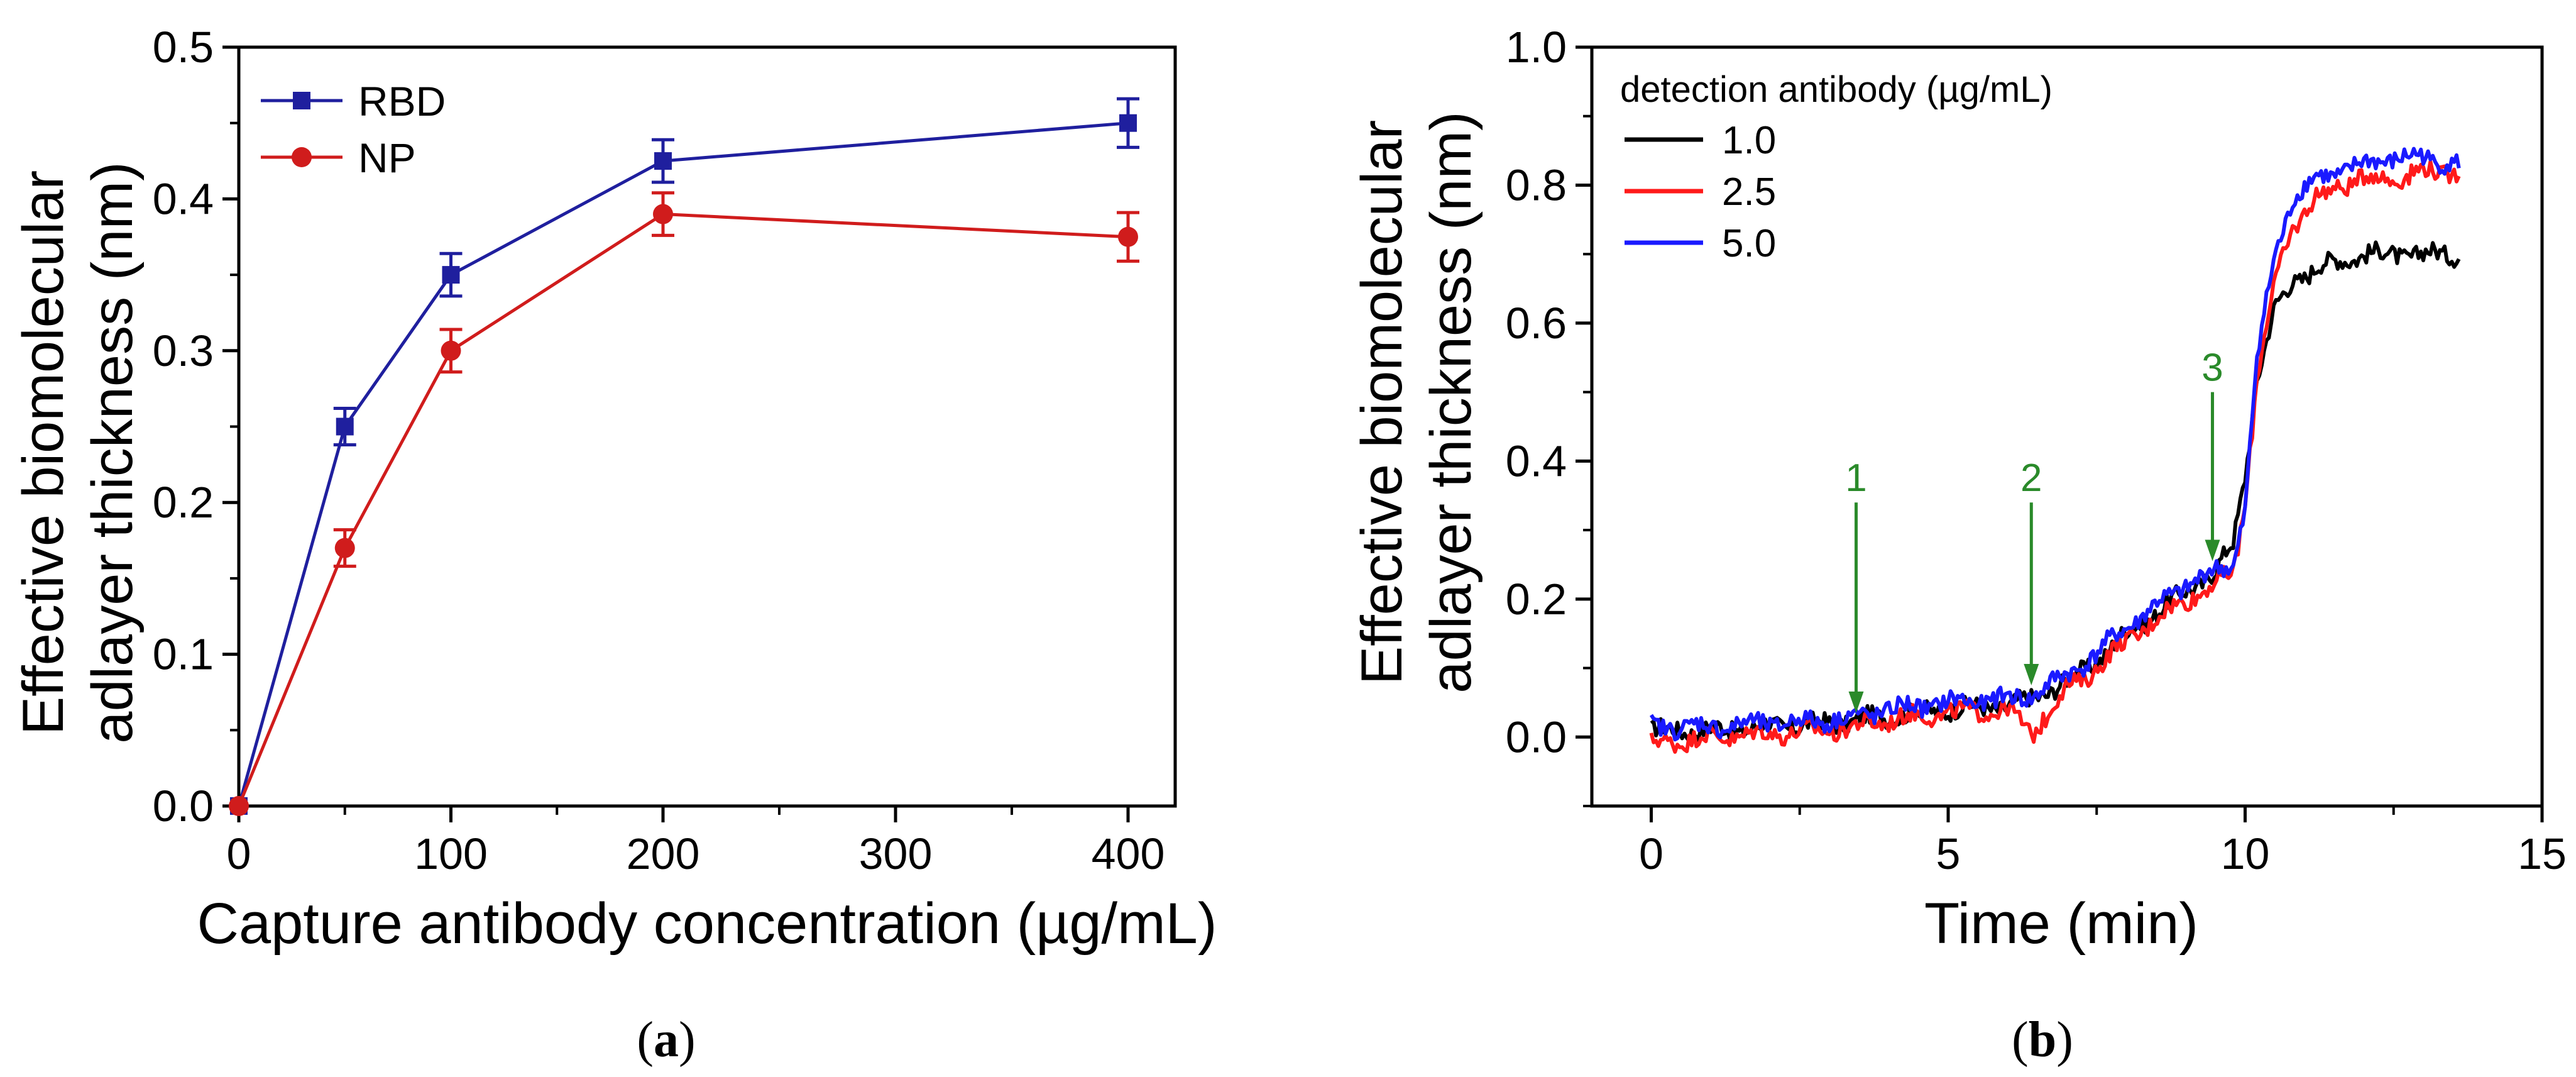 Image resolution: width=2576 pixels, height=1077 pixels. What do you see at coordinates (1451, 402) in the screenshot?
I see `panel-b-y-axis-label-line2: adlayer thickness (nm)` at bounding box center [1451, 402].